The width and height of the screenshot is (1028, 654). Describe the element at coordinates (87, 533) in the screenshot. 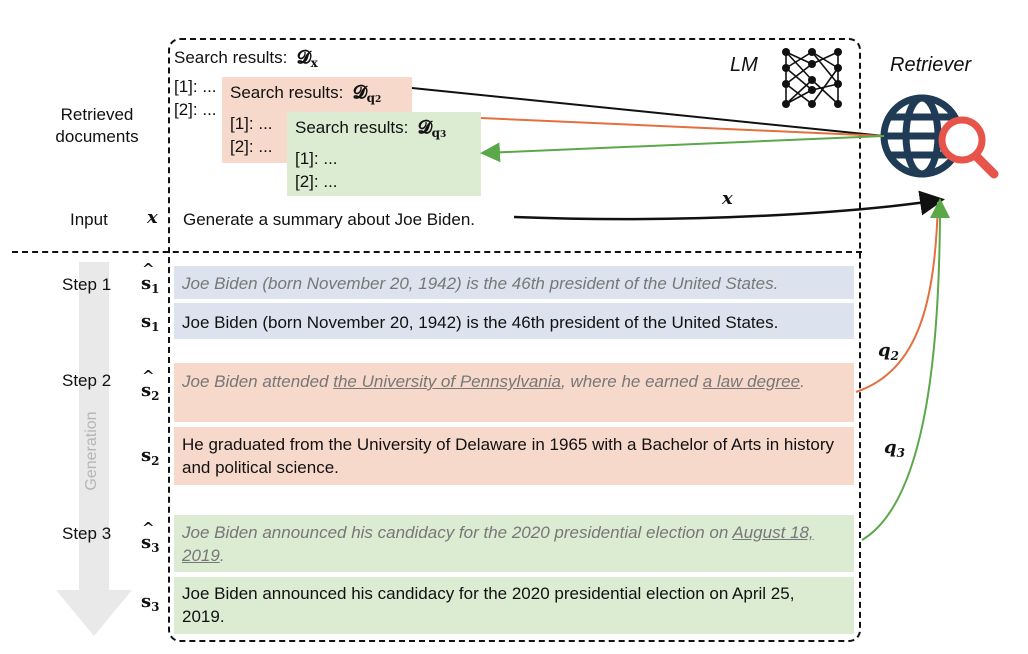

I see `step3-label: Step 3` at that location.